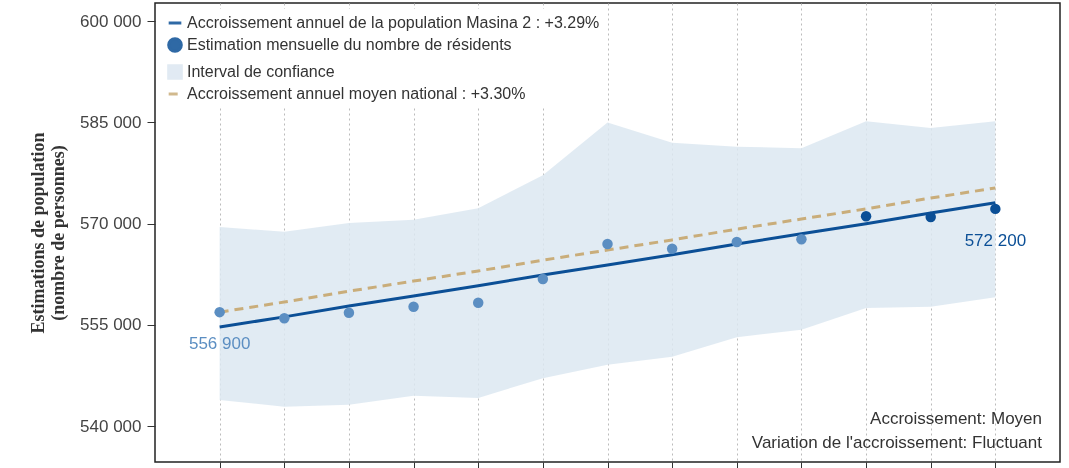 This screenshot has width=1069, height=468. What do you see at coordinates (897, 442) in the screenshot?
I see `annotation: Variation de l'accroissement: Fluctuant` at bounding box center [897, 442].